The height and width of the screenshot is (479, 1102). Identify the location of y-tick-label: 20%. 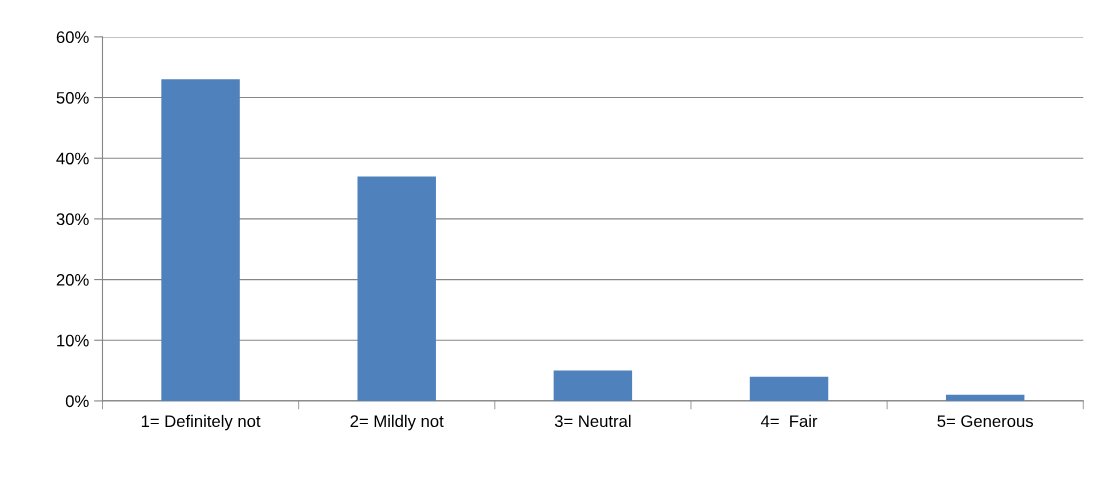
(72, 279).